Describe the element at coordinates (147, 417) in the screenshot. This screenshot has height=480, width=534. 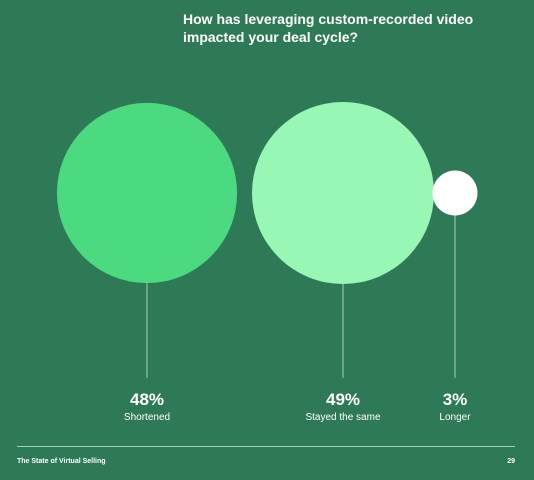
I see `stat-label-shortened: Shortened` at that location.